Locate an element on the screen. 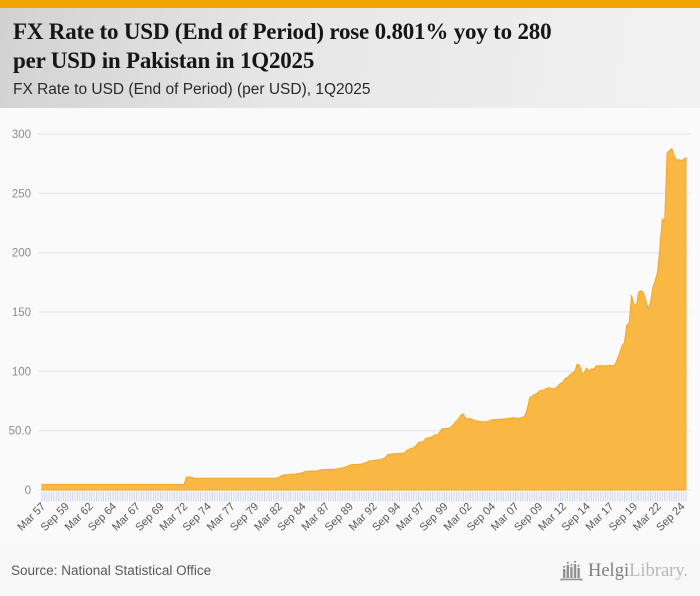 This screenshot has height=596, width=700. helgi-library-logo: HelgiLibrary. is located at coordinates (623, 570).